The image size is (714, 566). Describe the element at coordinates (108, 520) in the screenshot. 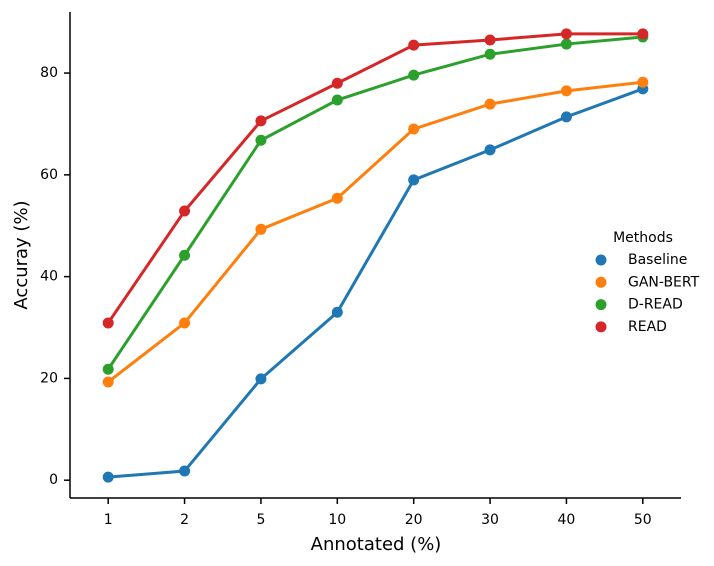

I see `x-tick-label: 1` at that location.